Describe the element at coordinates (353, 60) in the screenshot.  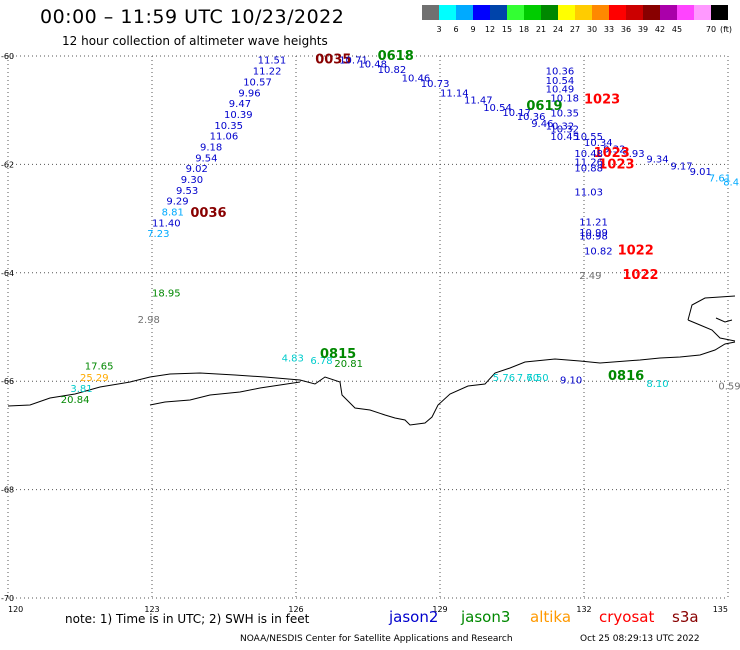
I see `wave-height-label: 10.71` at that location.